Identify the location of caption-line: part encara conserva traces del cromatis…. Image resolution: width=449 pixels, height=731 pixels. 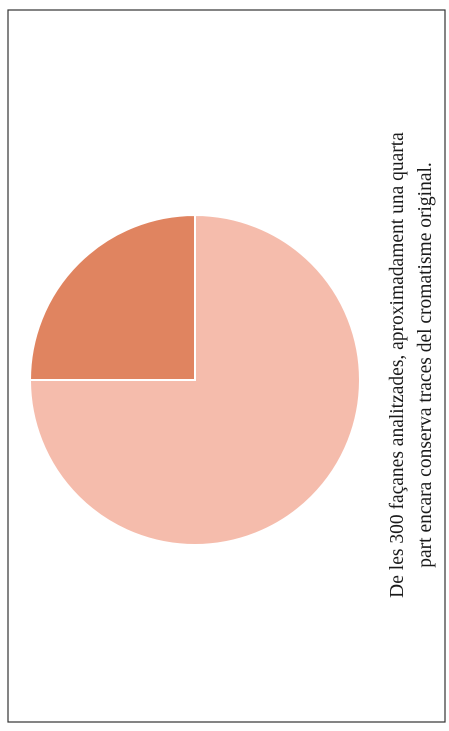
(425, 365).